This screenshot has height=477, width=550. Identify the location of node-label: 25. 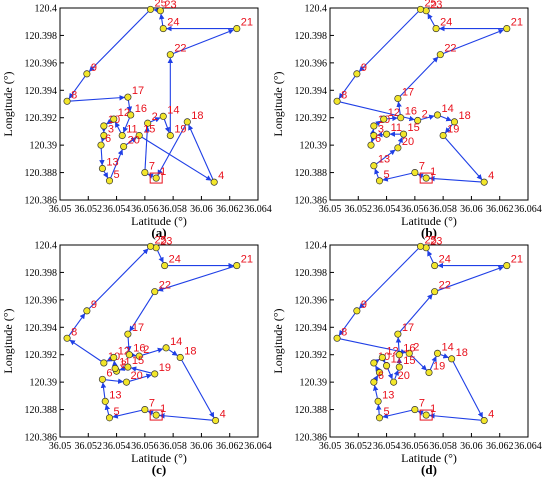
(431, 4).